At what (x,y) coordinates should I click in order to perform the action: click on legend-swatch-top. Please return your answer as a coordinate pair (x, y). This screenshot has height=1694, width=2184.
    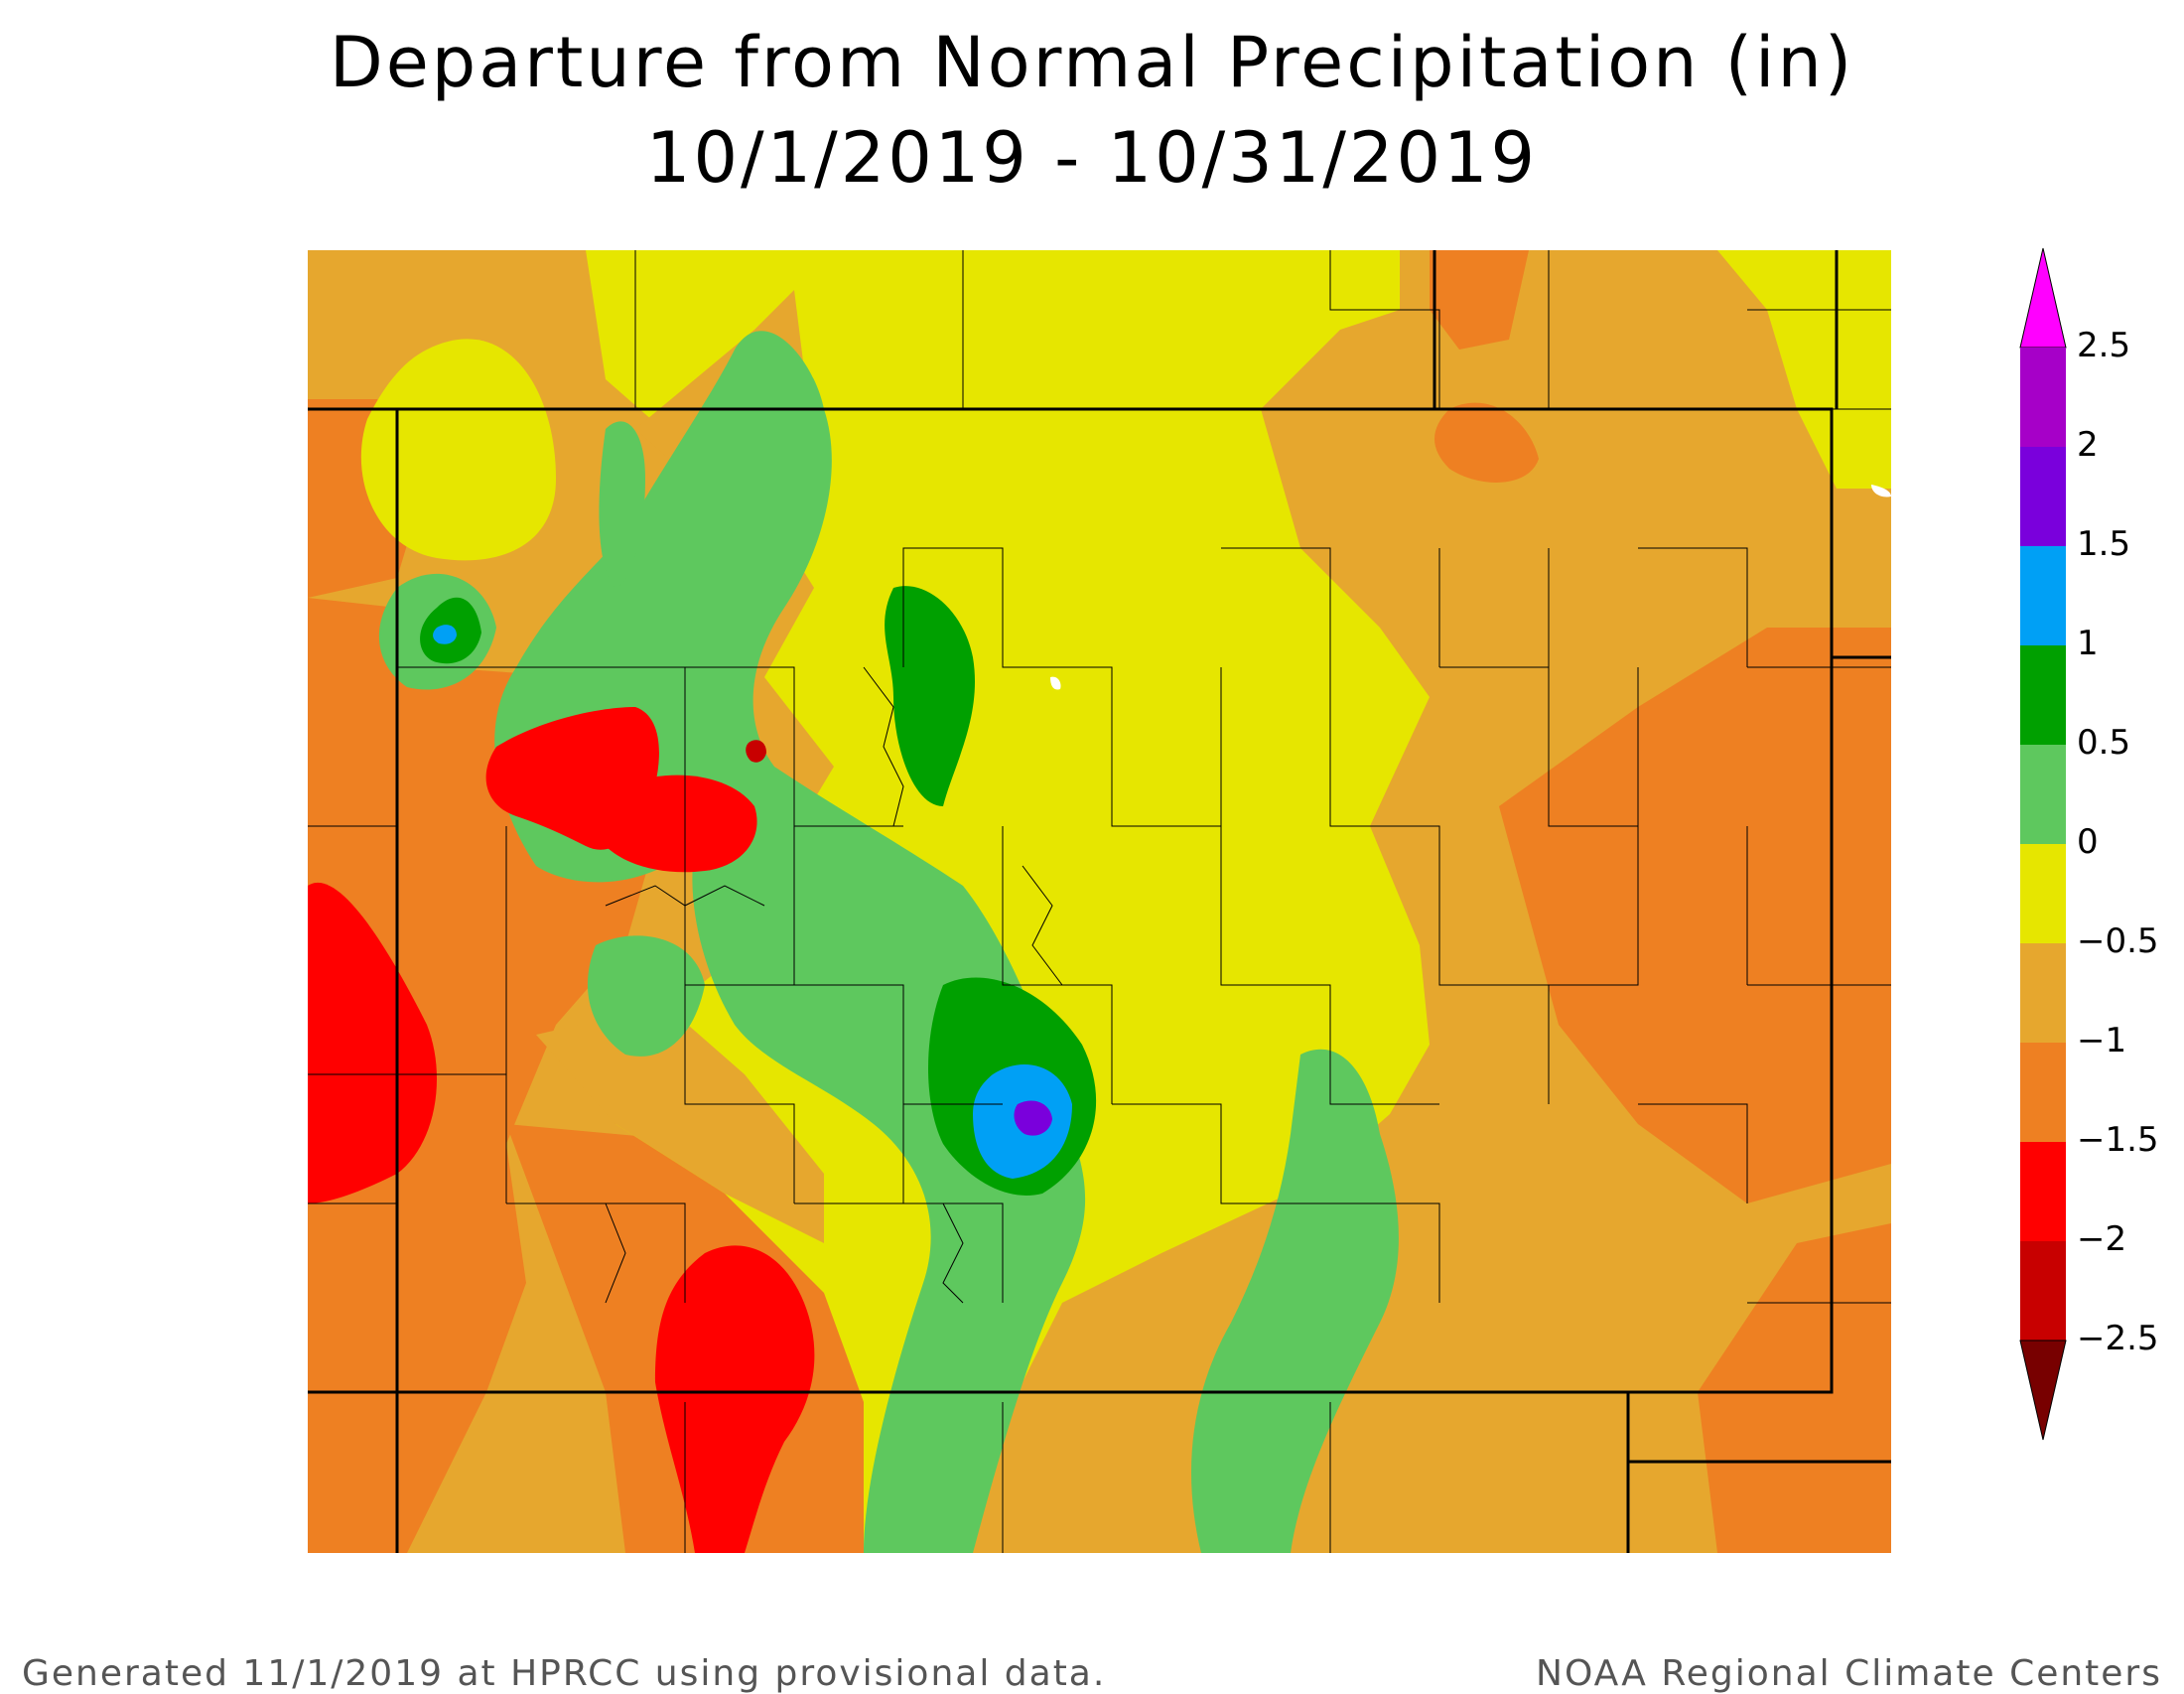
    Looking at the image, I should click on (2043, 298).